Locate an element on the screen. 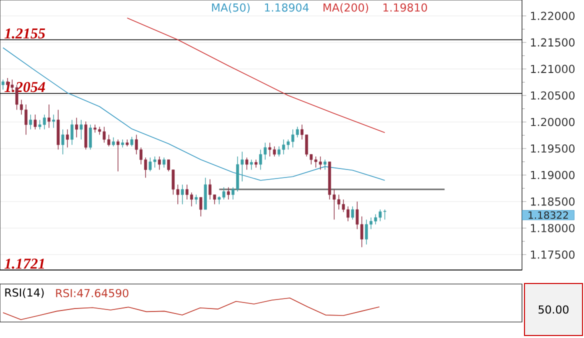 This screenshot has width=584, height=338. y-tick-label: 1.19000 is located at coordinates (553, 175).